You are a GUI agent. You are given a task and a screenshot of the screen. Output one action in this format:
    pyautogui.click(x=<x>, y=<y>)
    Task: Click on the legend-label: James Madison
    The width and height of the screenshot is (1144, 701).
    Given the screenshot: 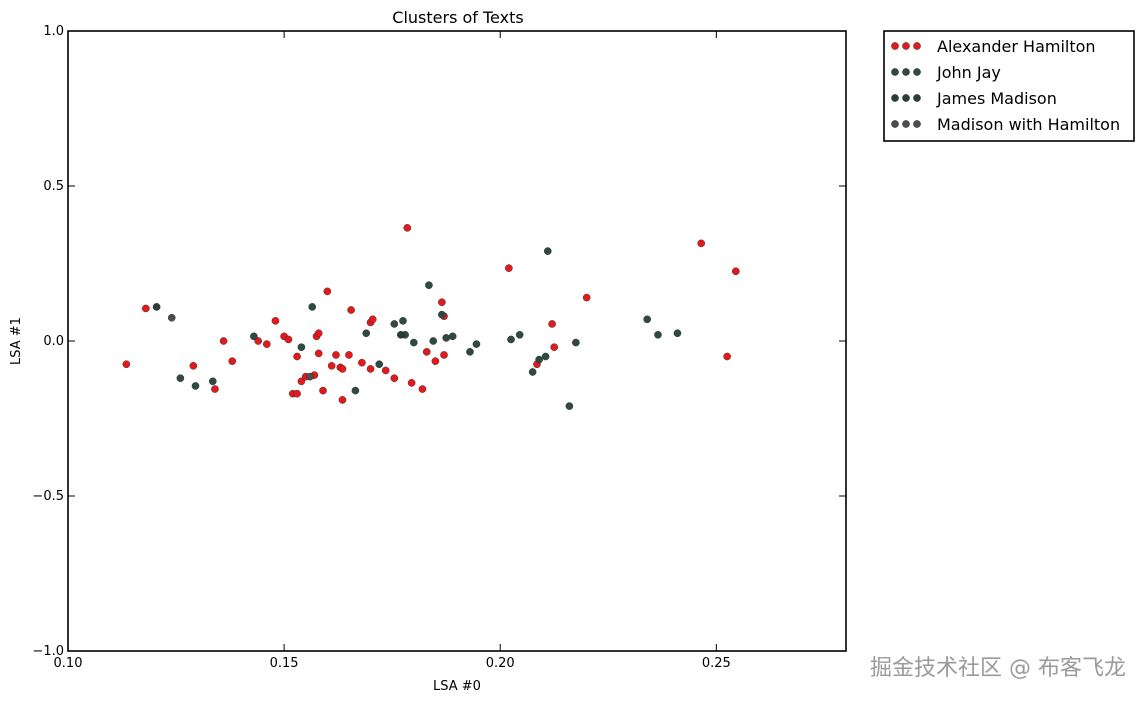 What is the action you would take?
    pyautogui.click(x=996, y=98)
    